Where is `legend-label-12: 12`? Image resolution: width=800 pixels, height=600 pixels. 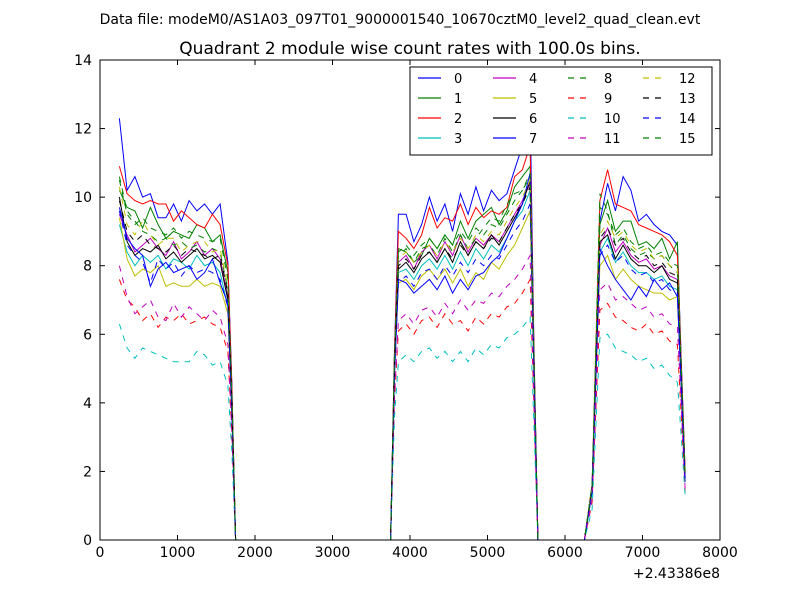 legend-label-12: 12 is located at coordinates (687, 79).